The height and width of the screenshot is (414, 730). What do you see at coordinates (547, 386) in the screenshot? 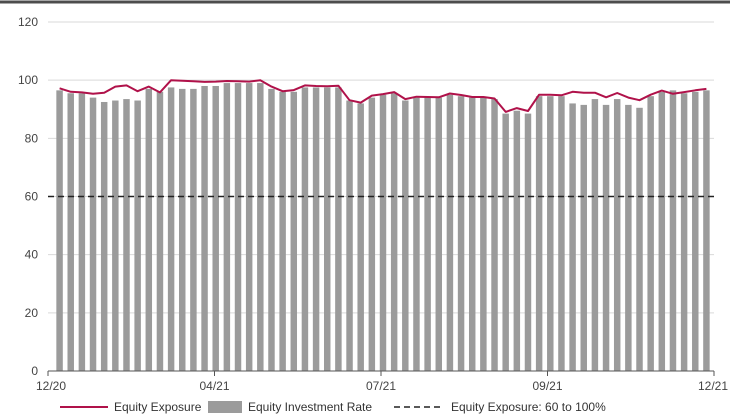
I see `x-tick-label: 09/21` at bounding box center [547, 386].